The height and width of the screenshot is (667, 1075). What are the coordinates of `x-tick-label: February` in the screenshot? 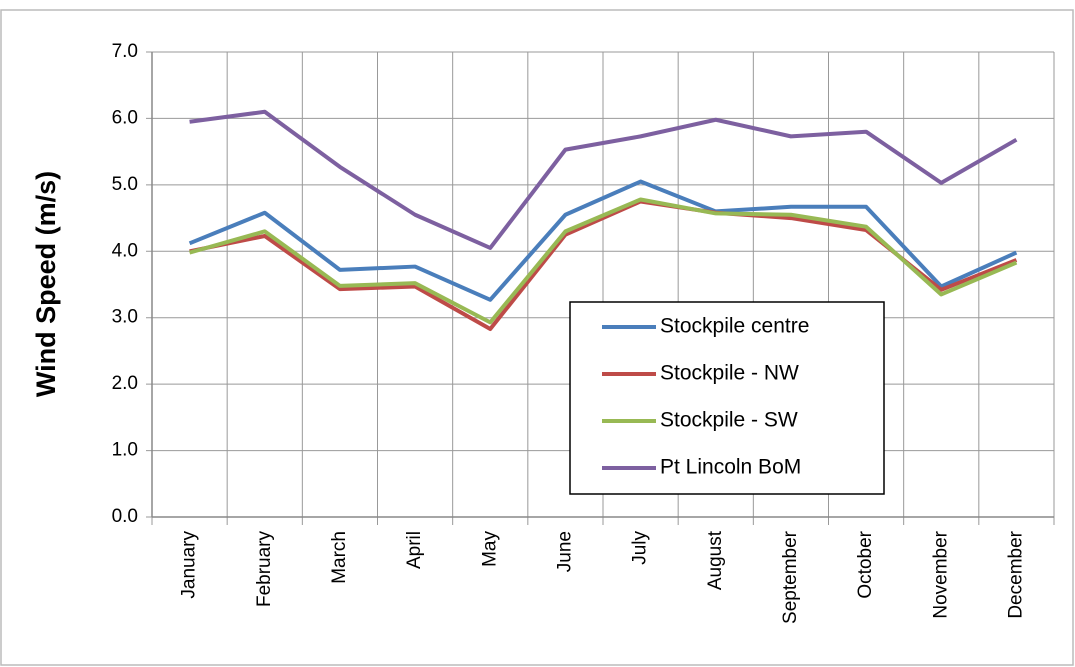 It's located at (264, 569).